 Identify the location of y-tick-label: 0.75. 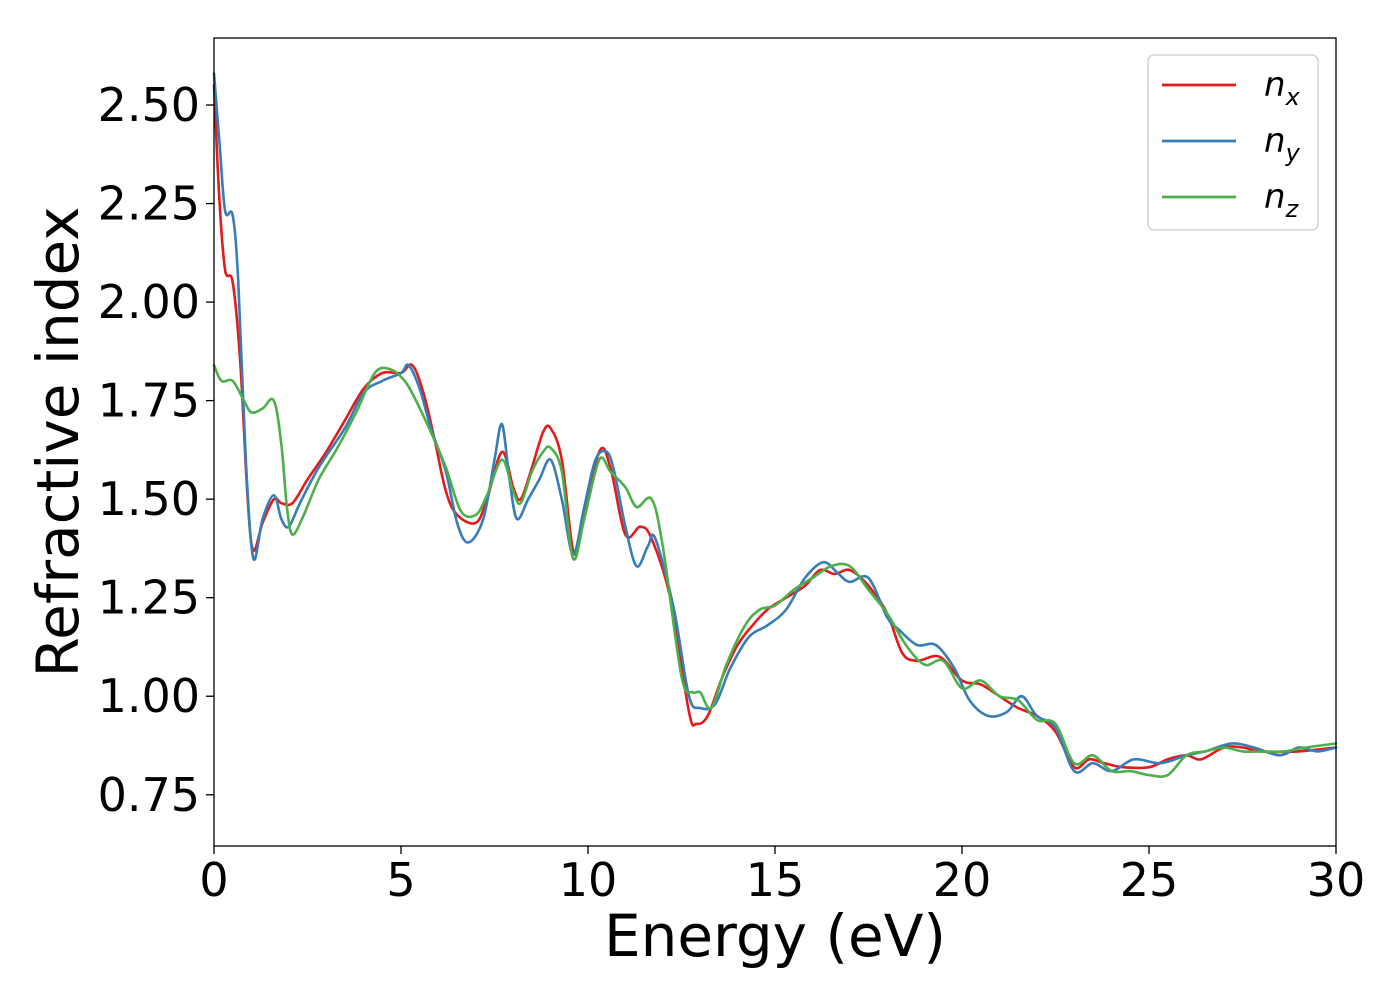
(149, 795).